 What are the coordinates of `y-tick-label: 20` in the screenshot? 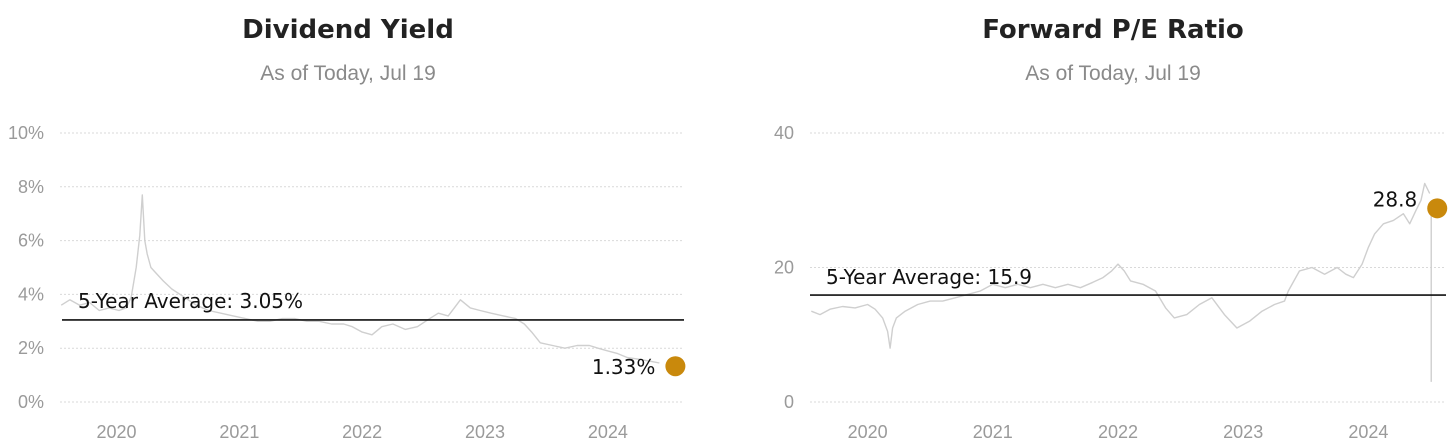 It's located at (784, 268).